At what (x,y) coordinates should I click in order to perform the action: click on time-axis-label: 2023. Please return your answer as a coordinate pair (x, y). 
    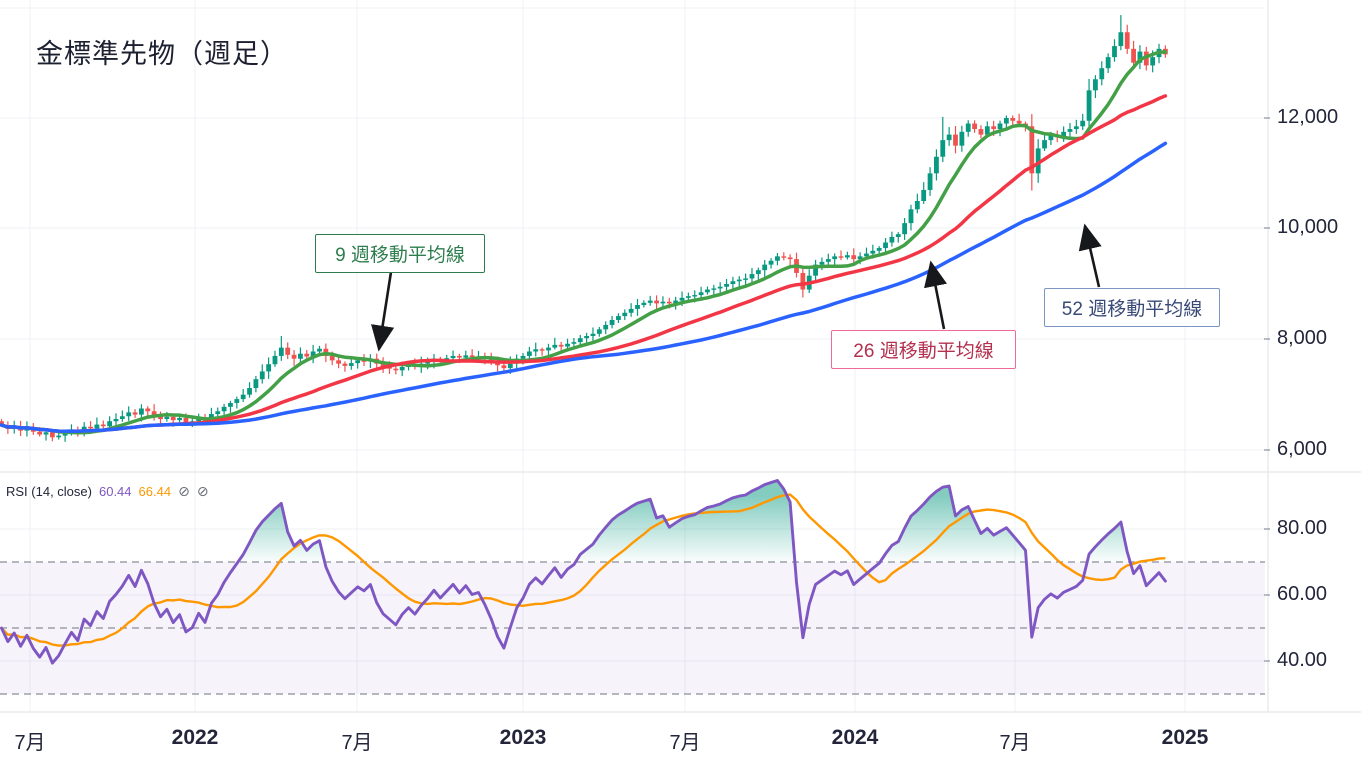
    Looking at the image, I should click on (523, 737).